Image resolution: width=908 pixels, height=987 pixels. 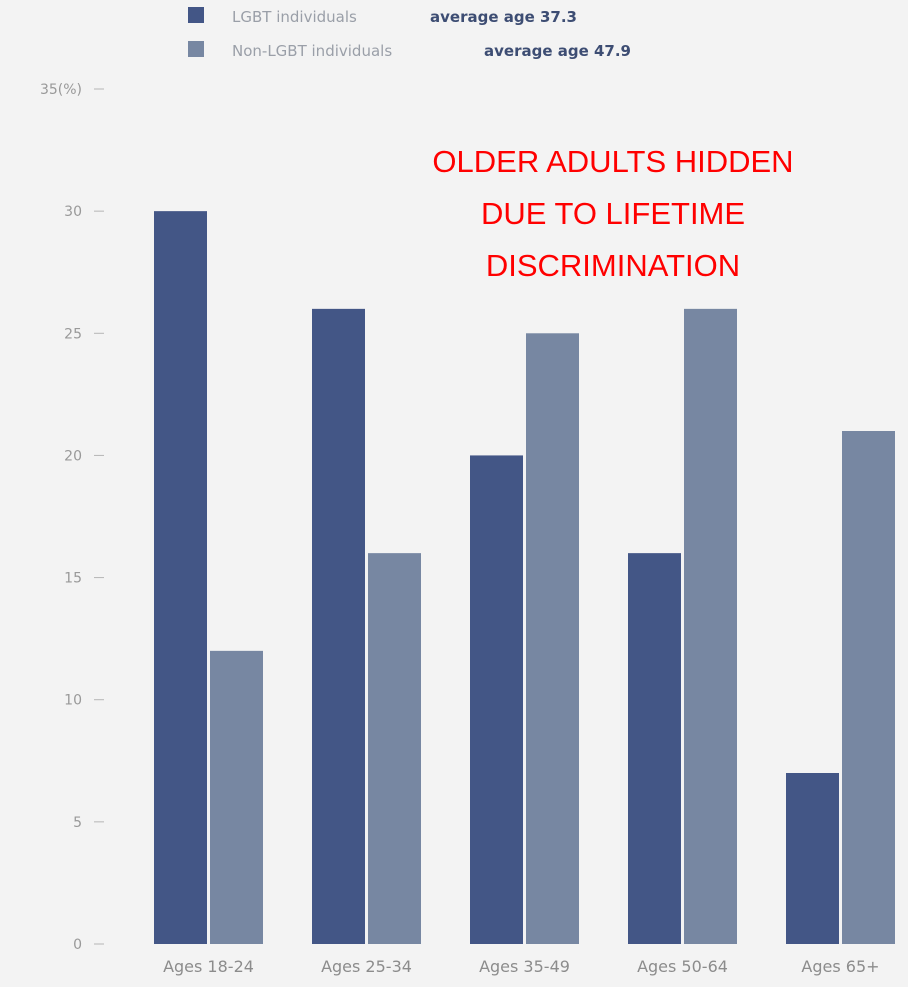 What do you see at coordinates (613, 213) in the screenshot?
I see `annotation-line-2: DUE TO LIFETIME` at bounding box center [613, 213].